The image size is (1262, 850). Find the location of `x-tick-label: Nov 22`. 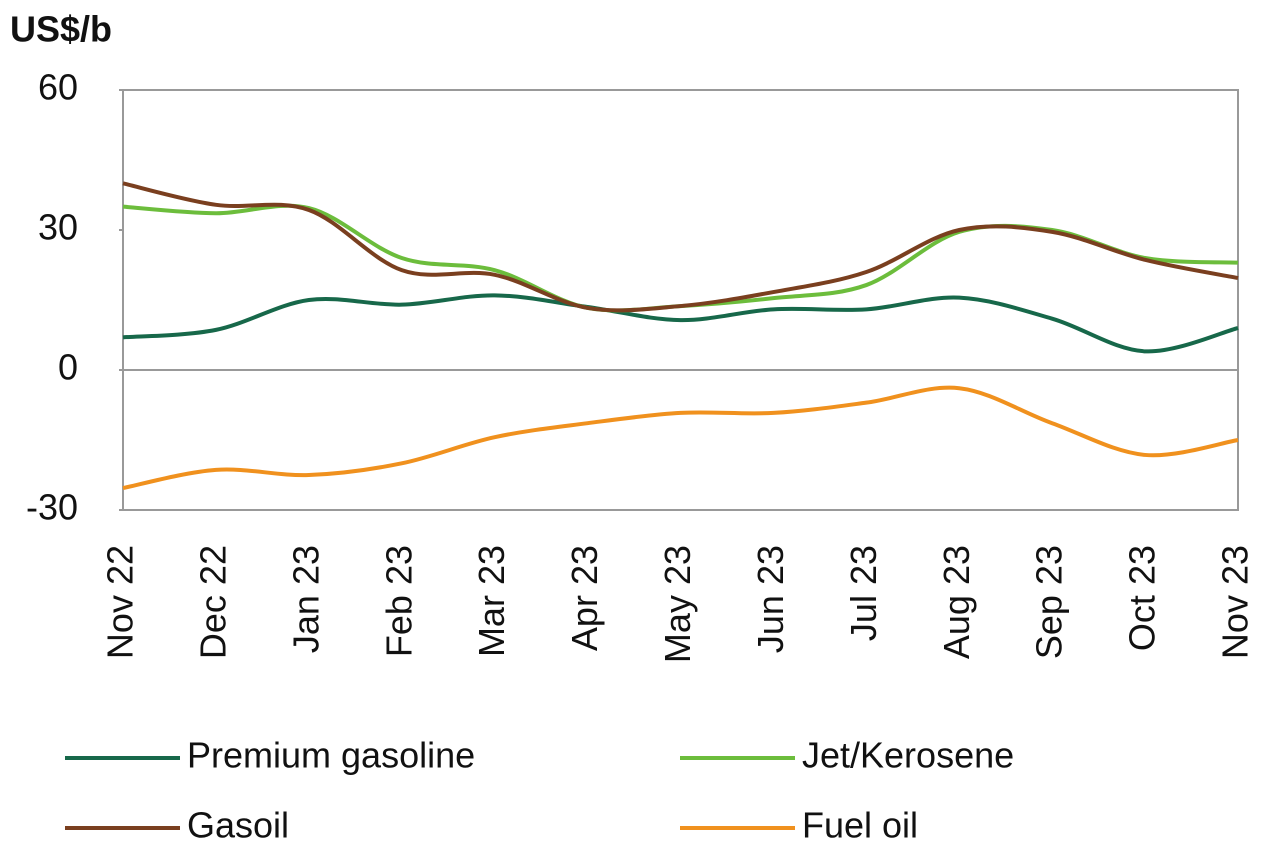

x-tick-label: Nov 22 is located at coordinates (120, 602).